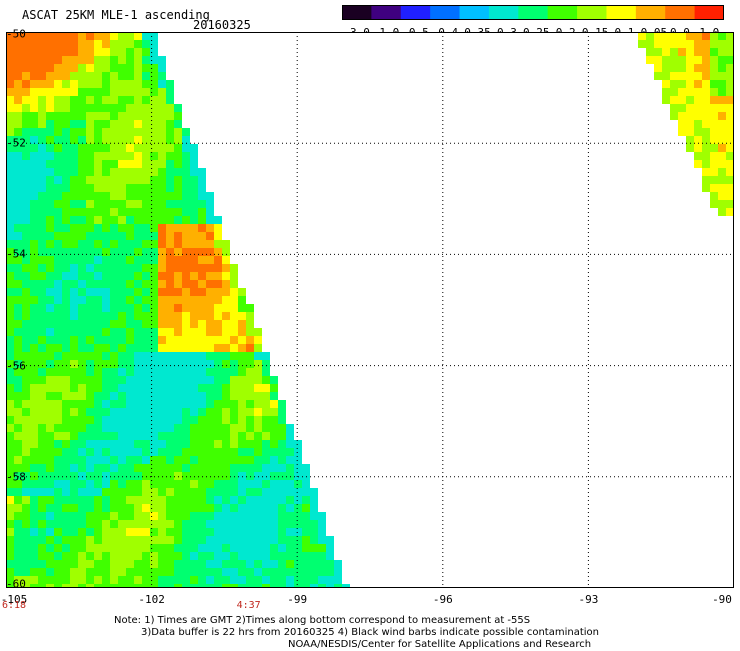 The height and width of the screenshot is (651, 740). What do you see at coordinates (16, 34) in the screenshot?
I see `y-tick-label: -50` at bounding box center [16, 34].